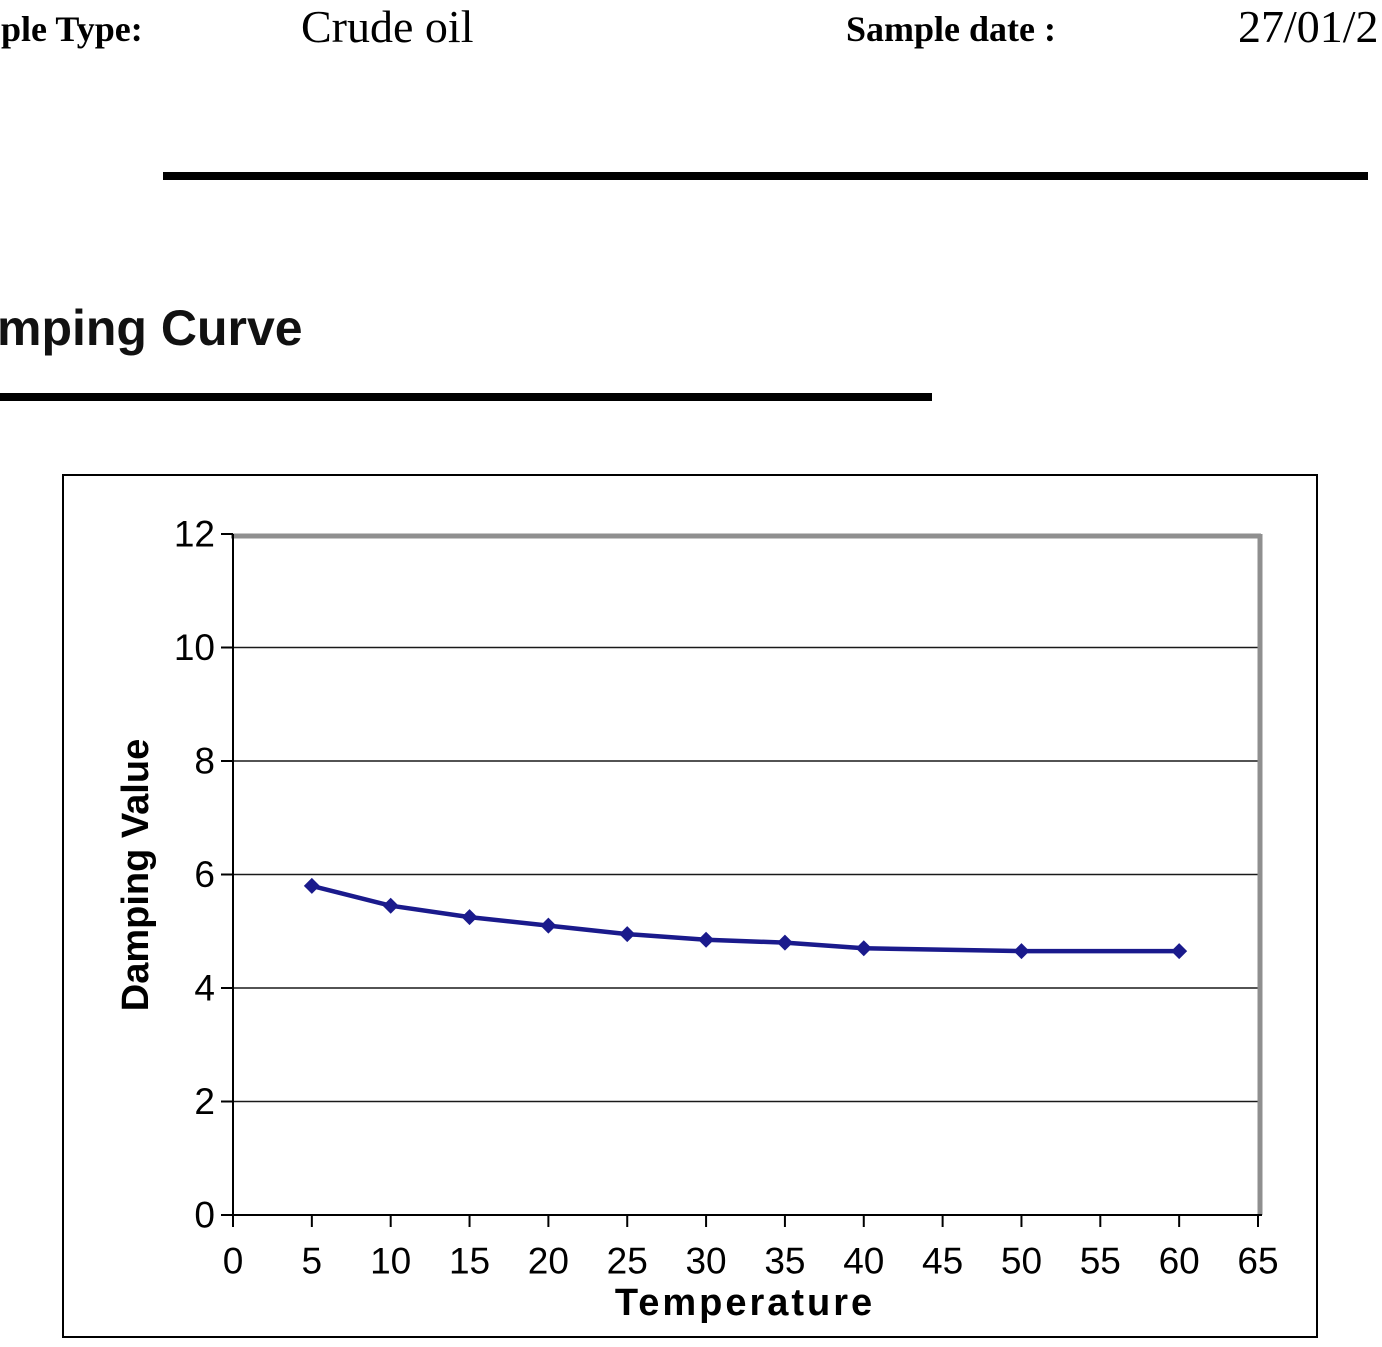  What do you see at coordinates (151, 328) in the screenshot?
I see `section-title: mping Curve` at bounding box center [151, 328].